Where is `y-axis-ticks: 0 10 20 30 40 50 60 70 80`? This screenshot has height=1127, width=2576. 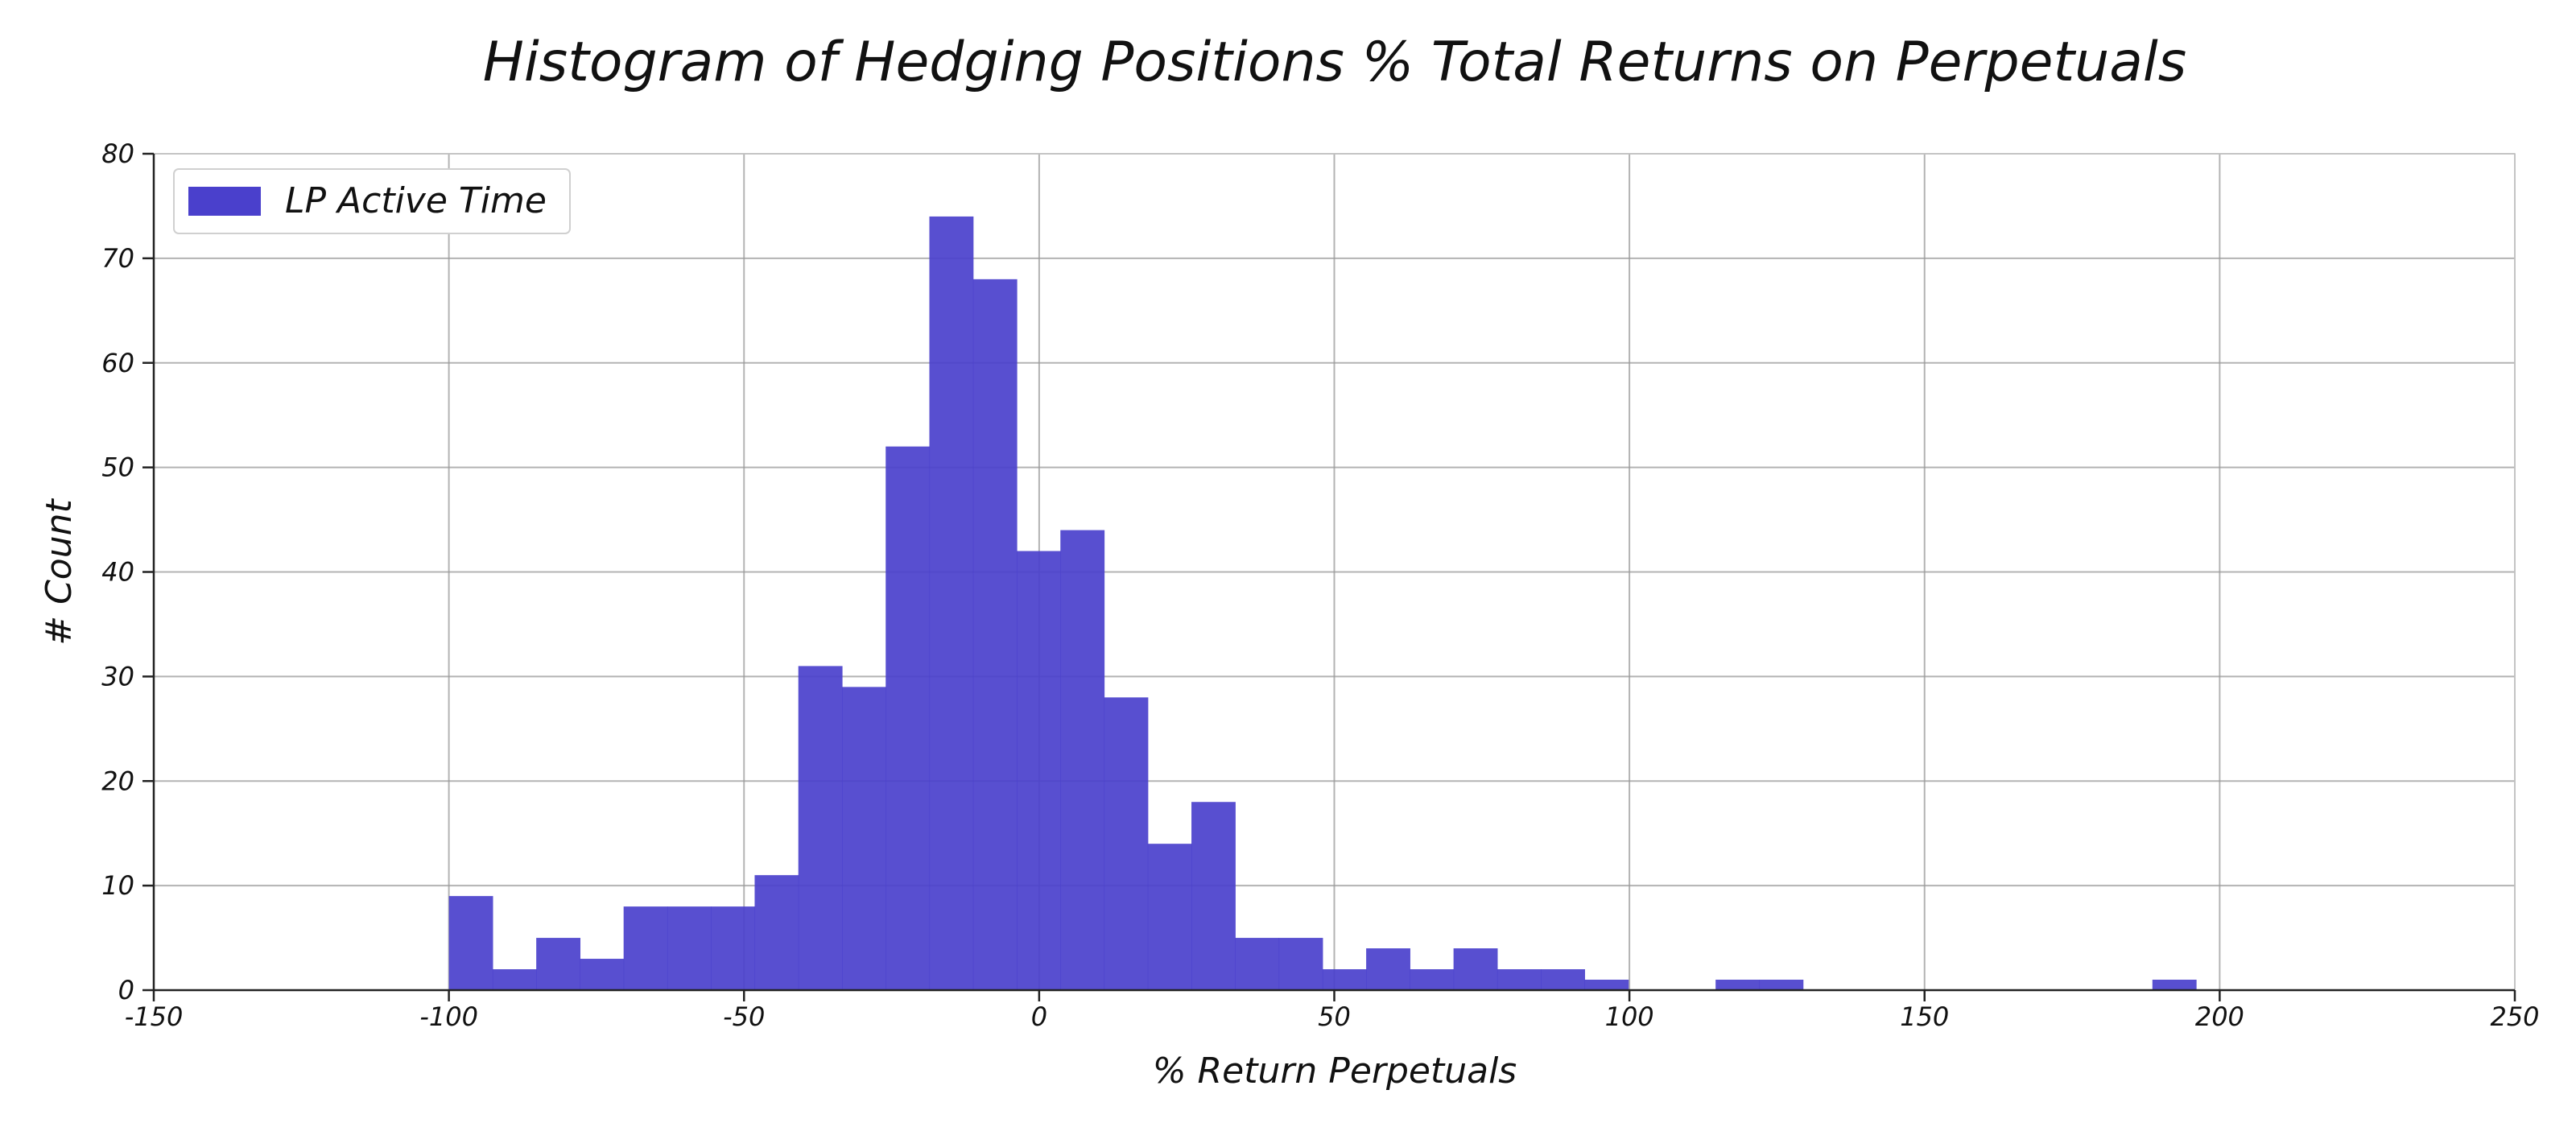
y-axis-ticks: 0 10 20 30 40 50 60 70 80 is located at coordinates (127, 571).